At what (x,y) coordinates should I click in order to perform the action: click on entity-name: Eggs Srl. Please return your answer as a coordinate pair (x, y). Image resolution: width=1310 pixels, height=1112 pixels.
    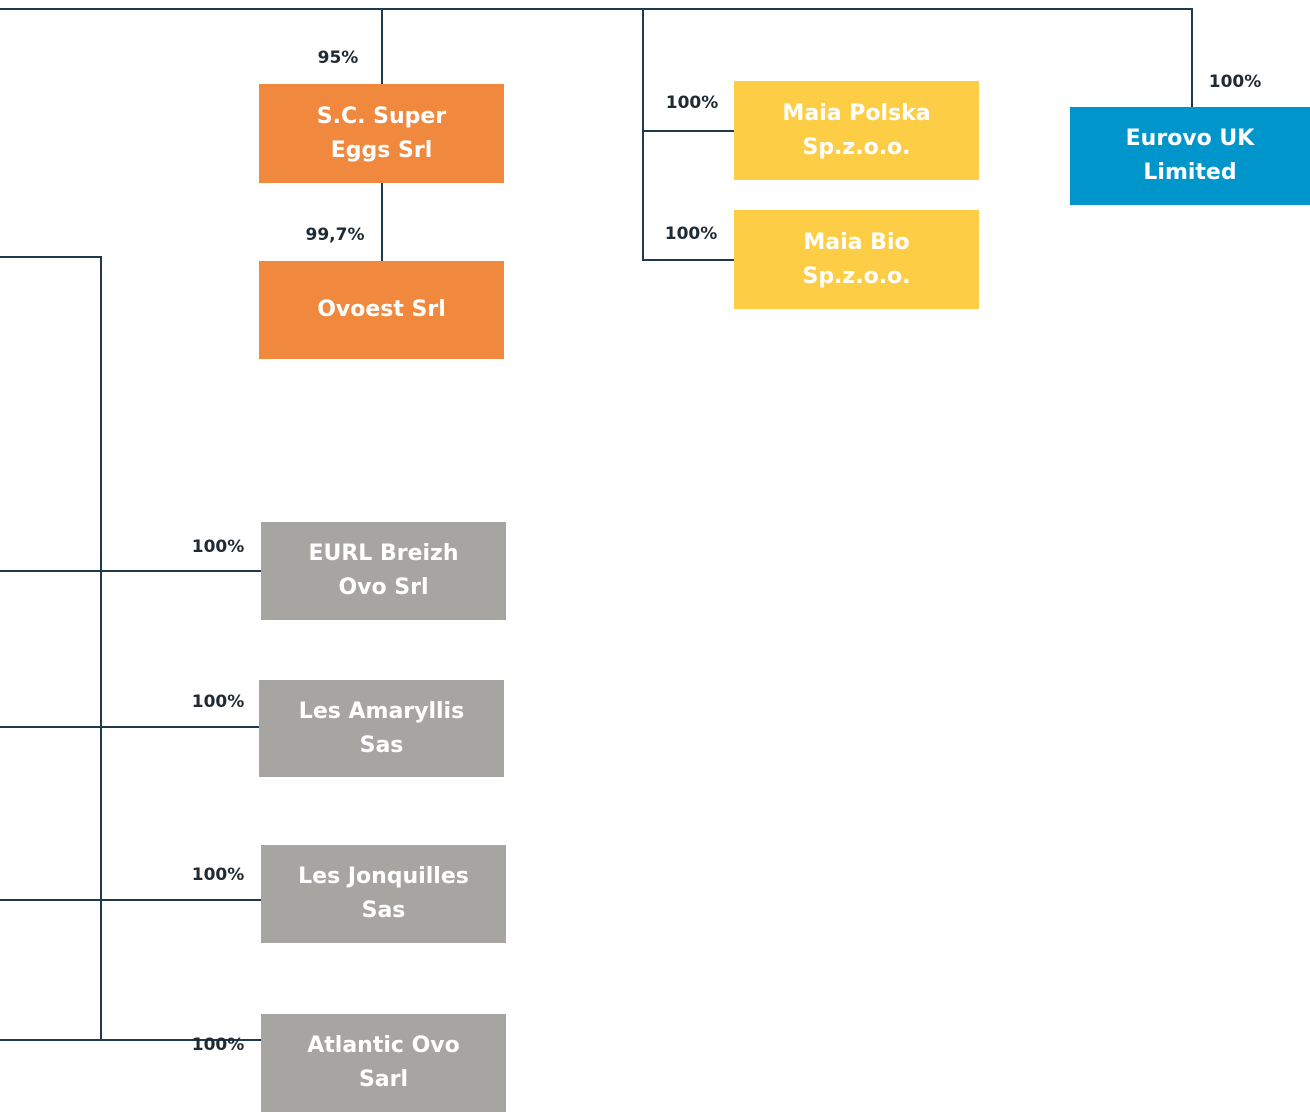
    Looking at the image, I should click on (381, 150).